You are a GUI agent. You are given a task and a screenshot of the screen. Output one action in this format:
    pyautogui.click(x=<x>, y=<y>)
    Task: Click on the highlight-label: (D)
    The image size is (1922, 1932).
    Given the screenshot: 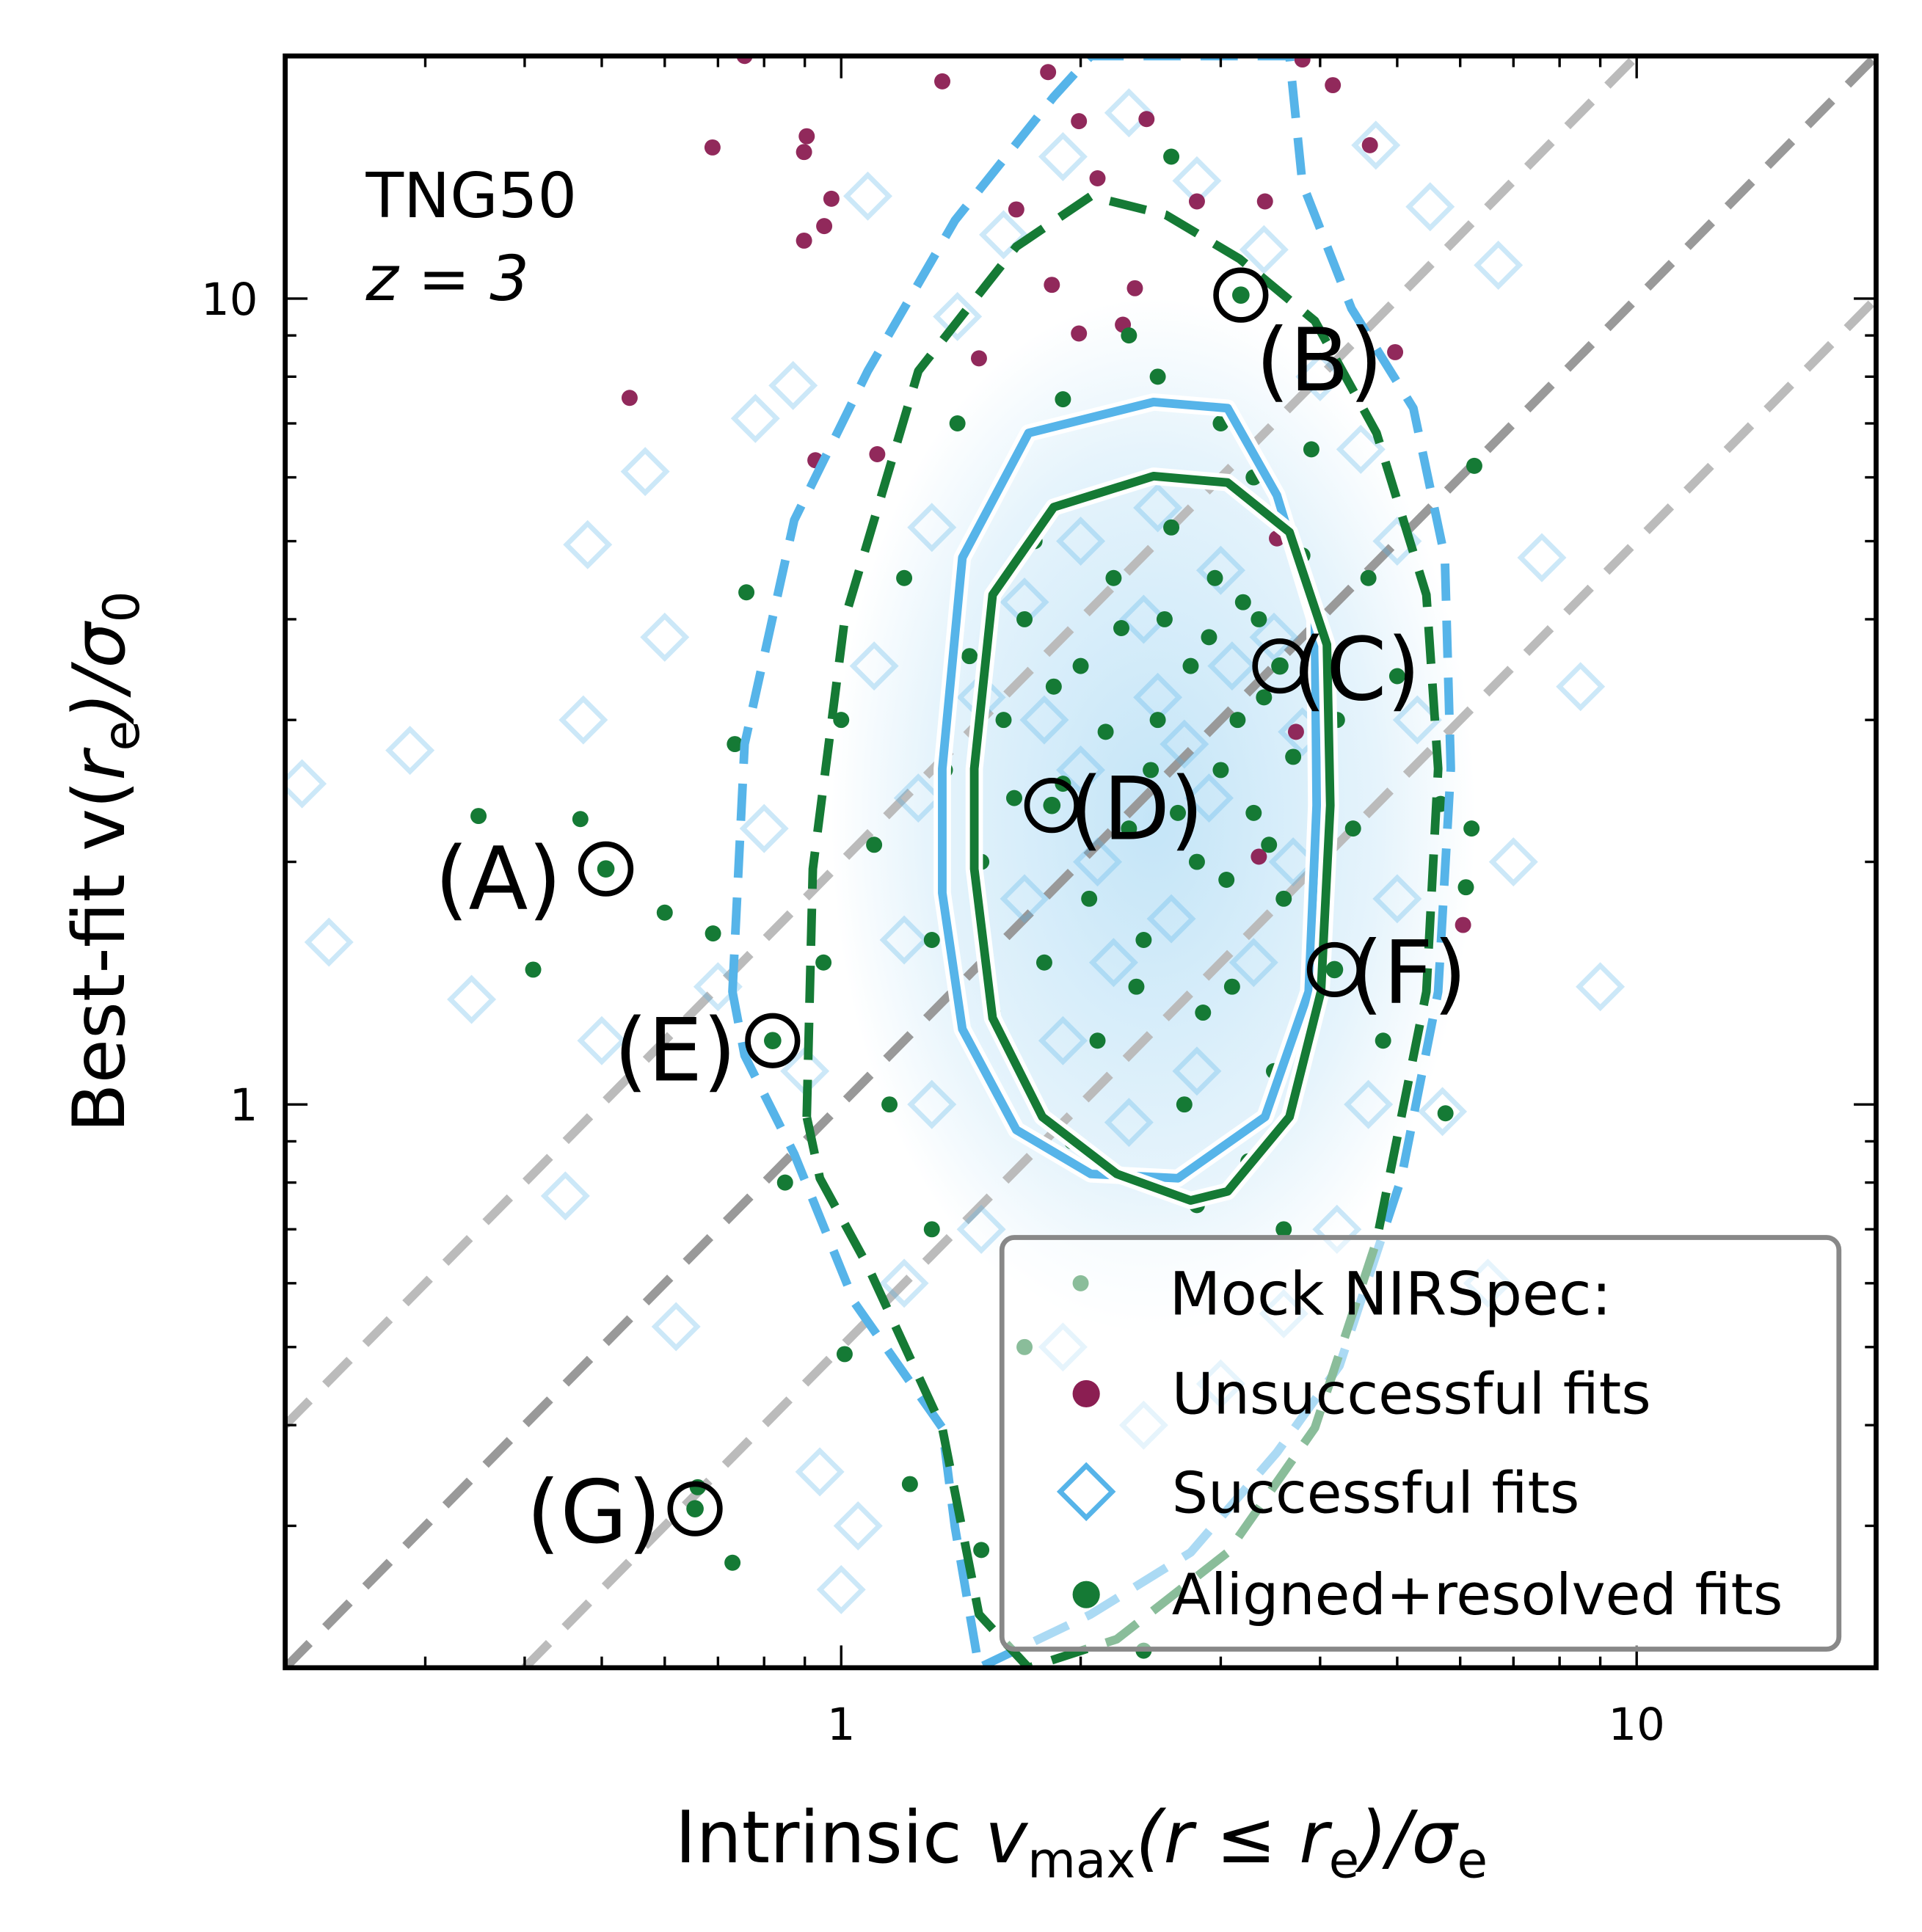 What is the action you would take?
    pyautogui.click(x=1136, y=808)
    